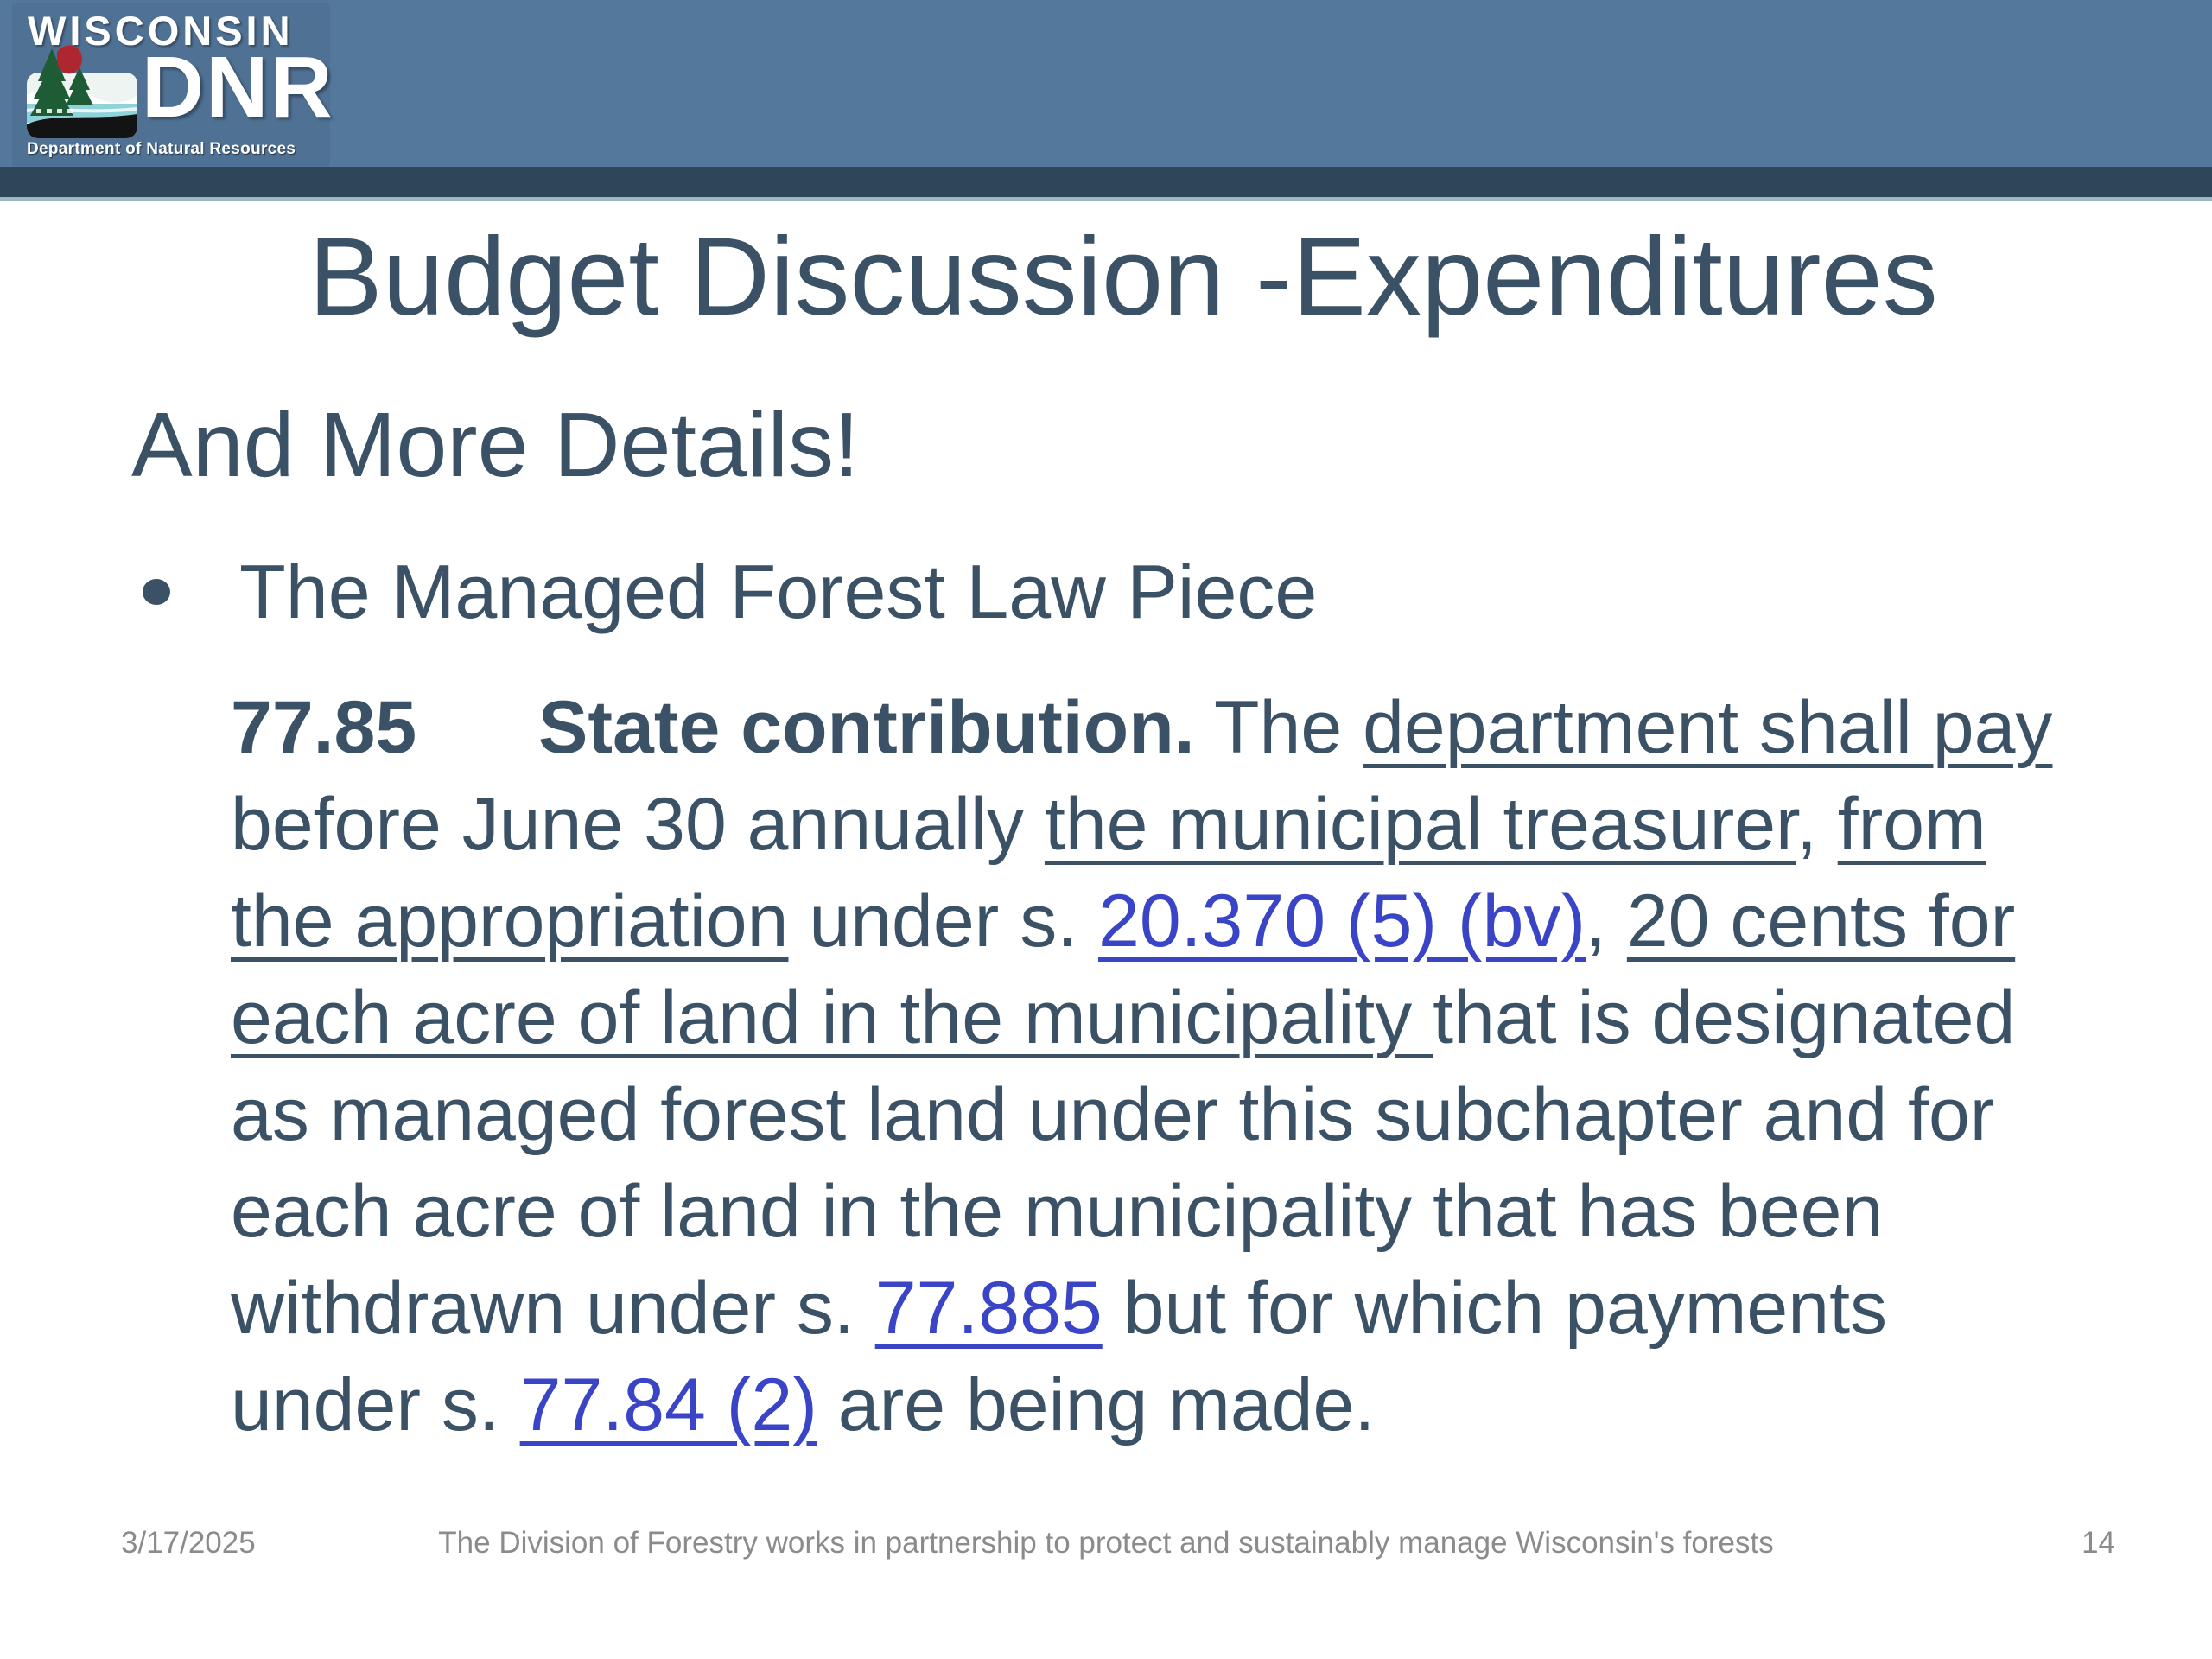  What do you see at coordinates (1123, 277) in the screenshot?
I see `page-title: Budget Discussion -Expenditures` at bounding box center [1123, 277].